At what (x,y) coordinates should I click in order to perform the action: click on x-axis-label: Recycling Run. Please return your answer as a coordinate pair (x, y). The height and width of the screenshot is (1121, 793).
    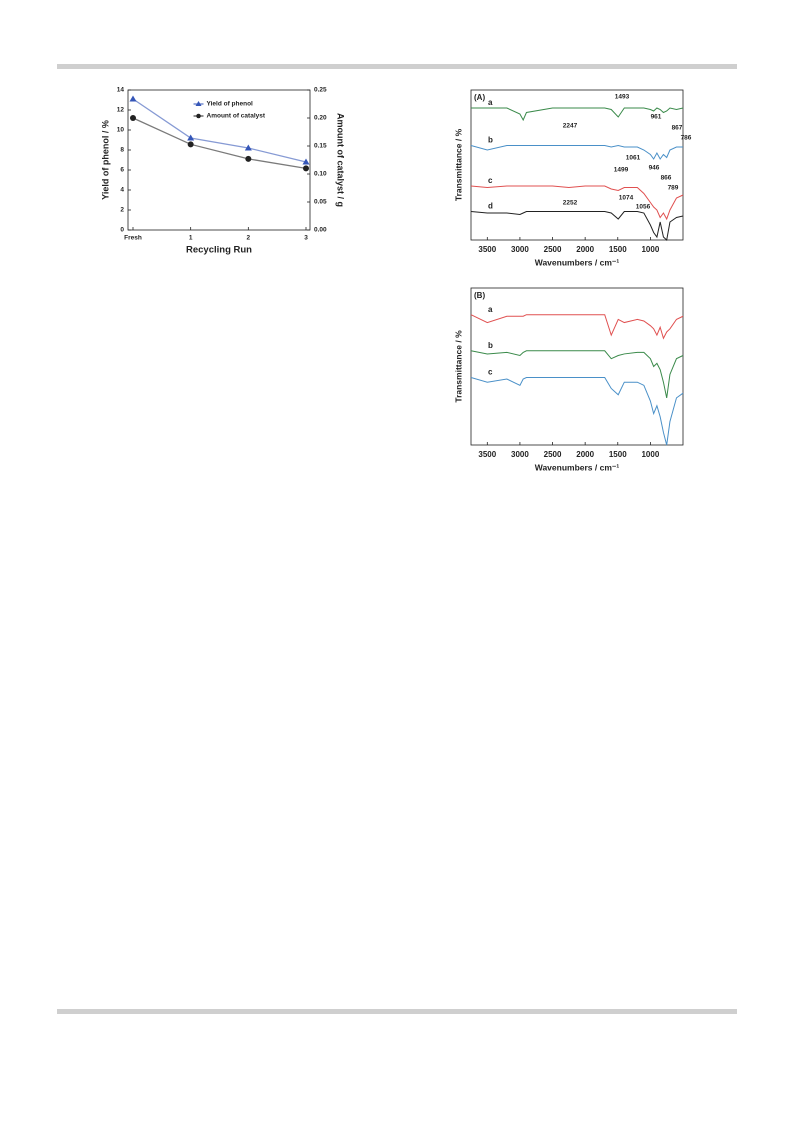
    Looking at the image, I should click on (219, 250).